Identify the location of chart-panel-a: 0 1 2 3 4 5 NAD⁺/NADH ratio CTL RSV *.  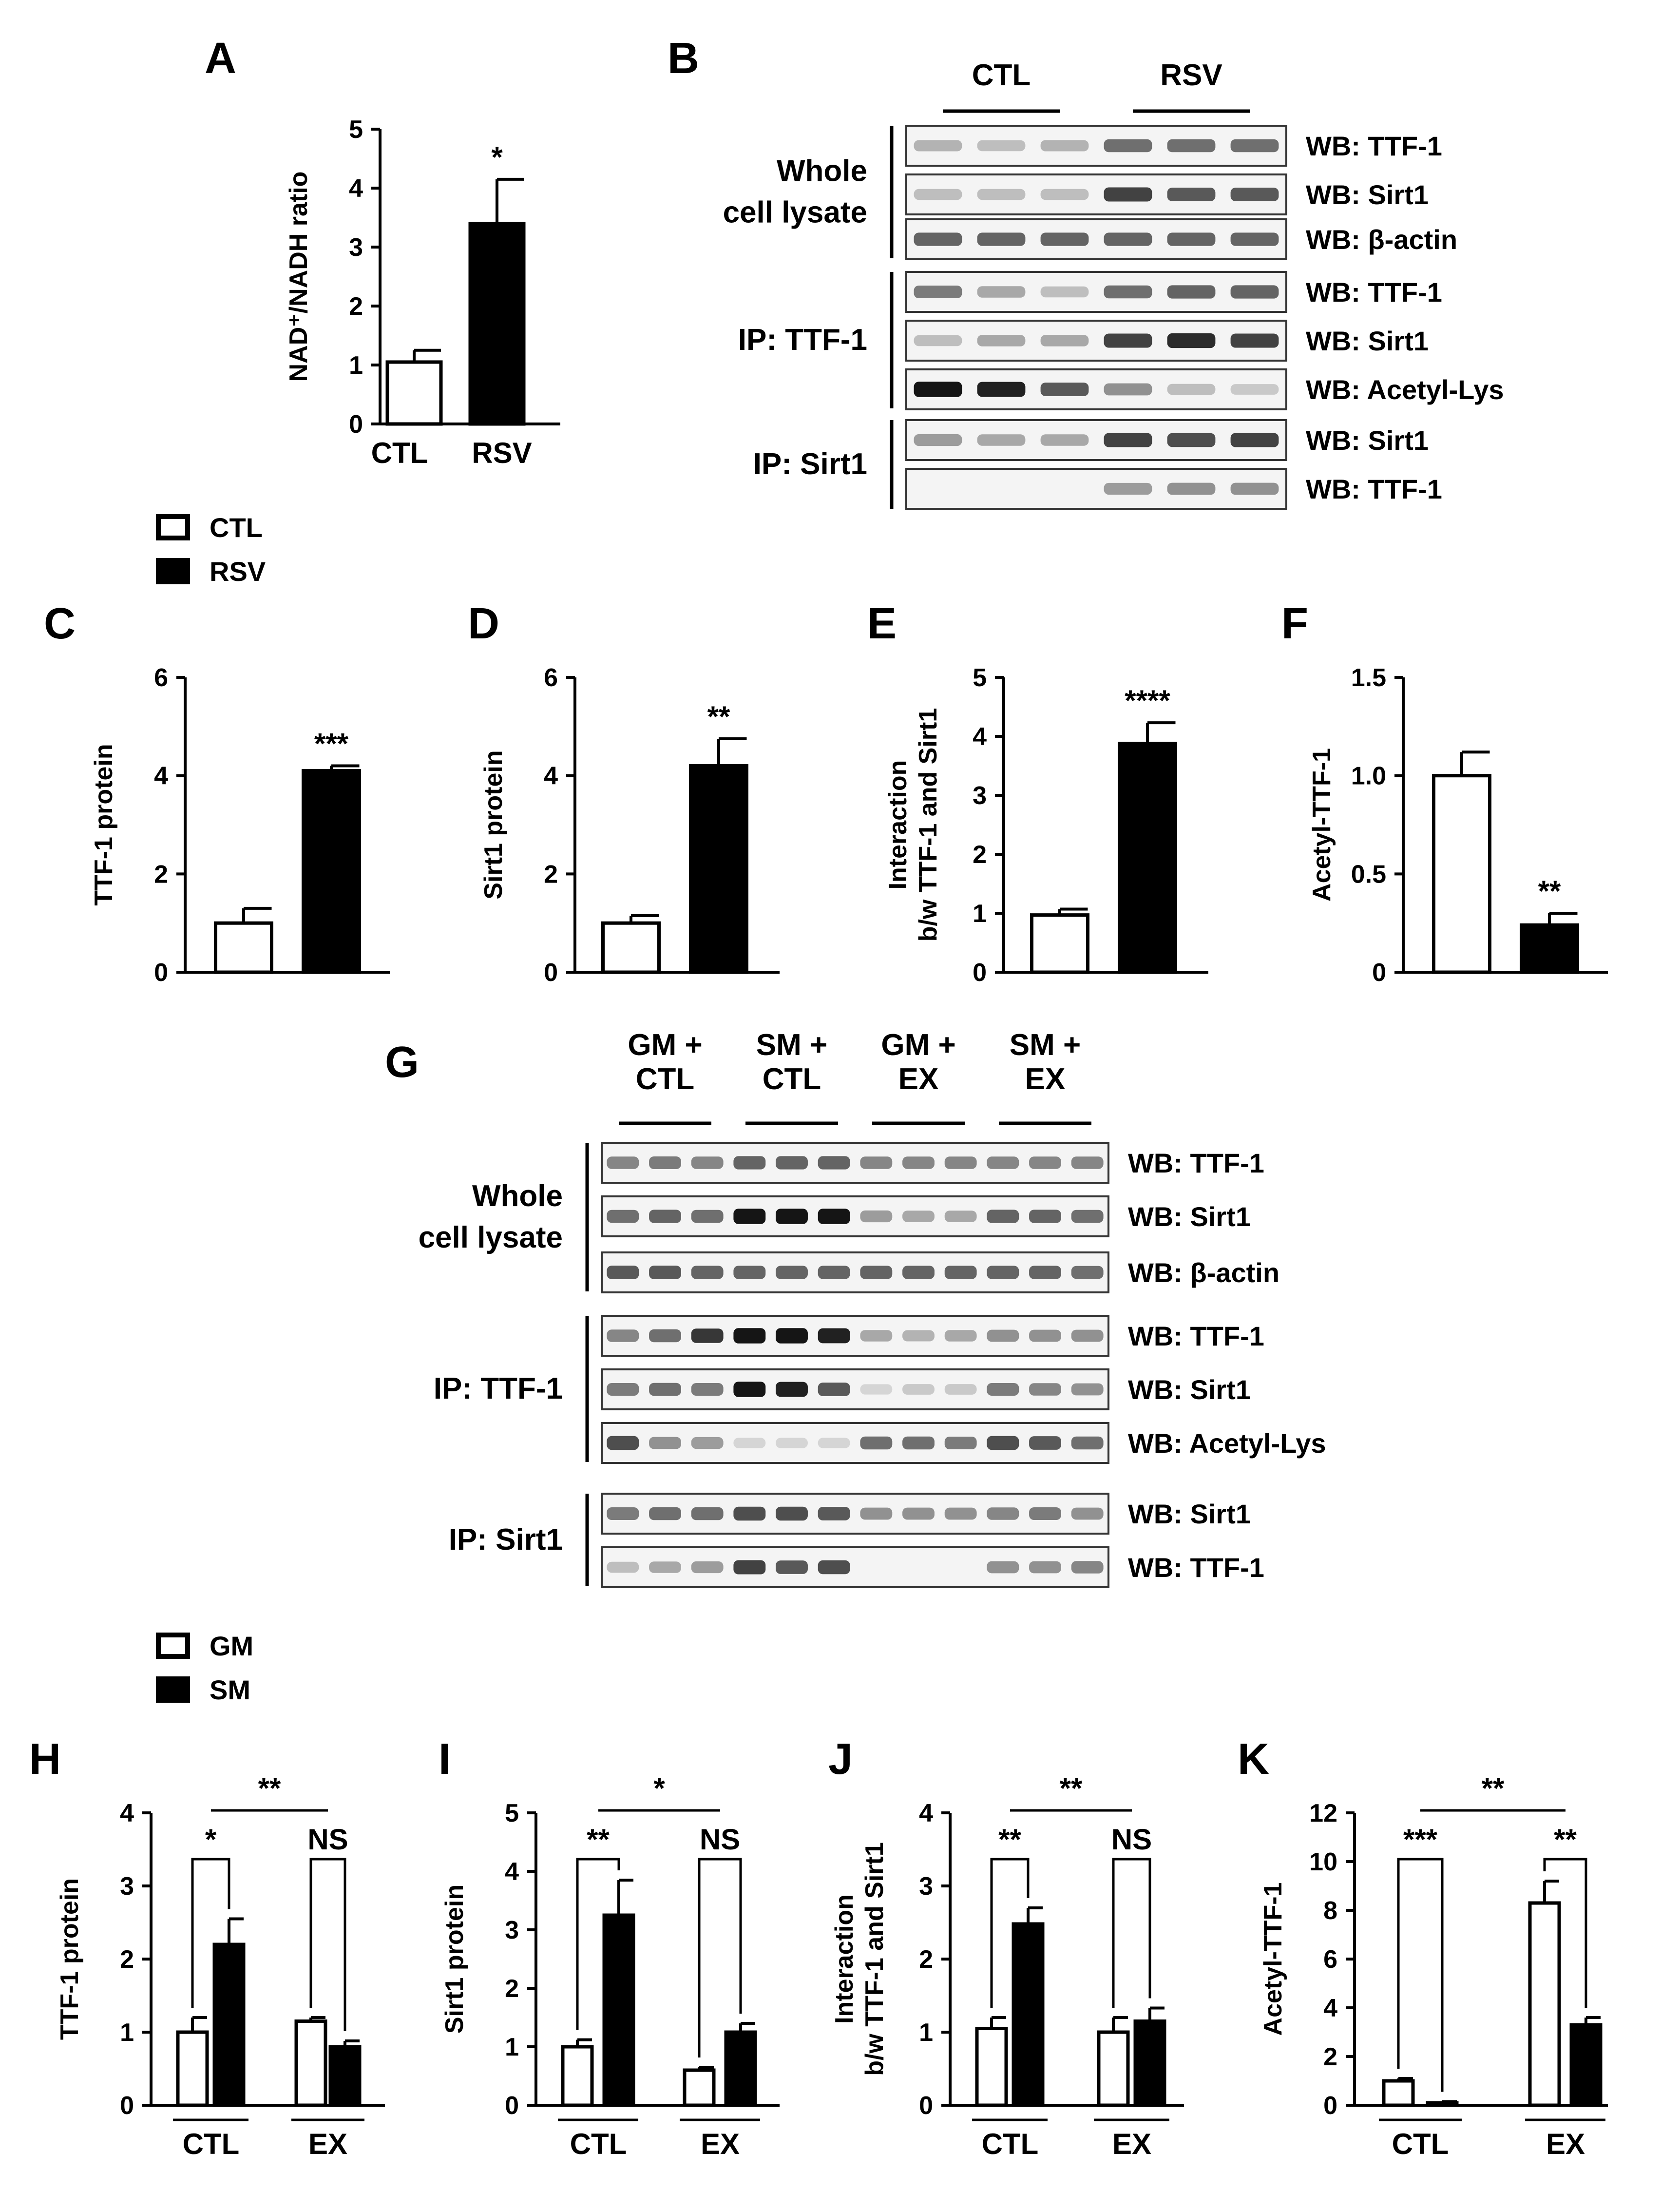
(422, 292).